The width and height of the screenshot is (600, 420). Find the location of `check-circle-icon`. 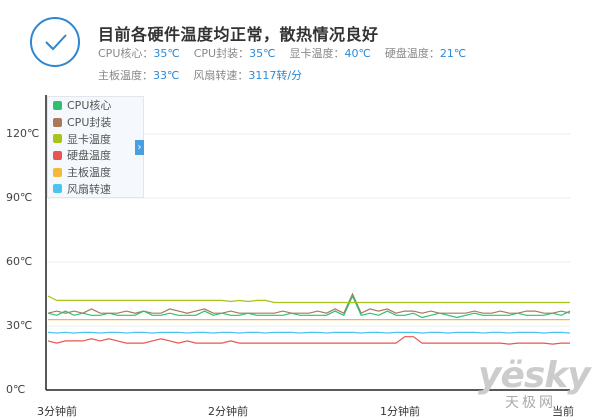

check-circle-icon is located at coordinates (55, 42).